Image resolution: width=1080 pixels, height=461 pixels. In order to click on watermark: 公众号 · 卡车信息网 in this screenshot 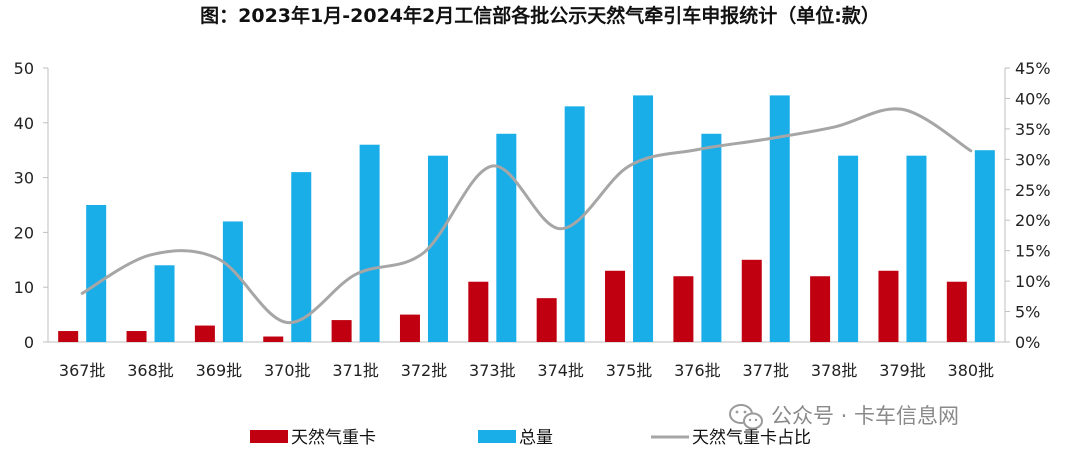, I will do `click(844, 417)`.